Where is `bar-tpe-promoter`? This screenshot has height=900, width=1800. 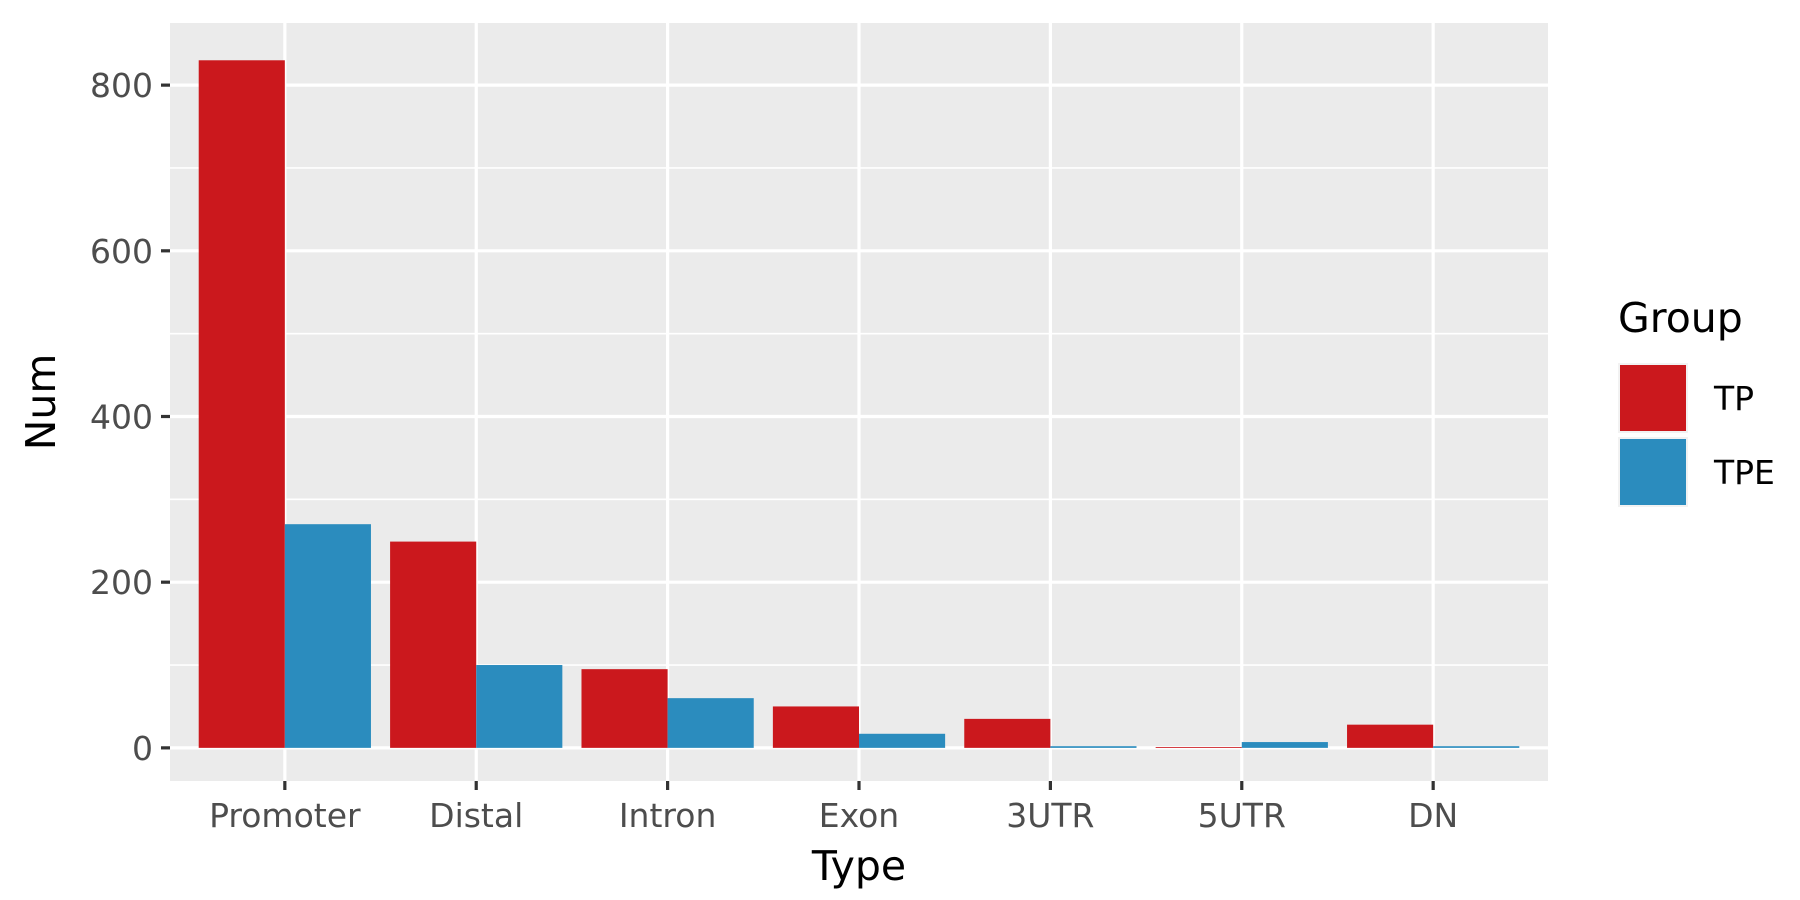
bar-tpe-promoter is located at coordinates (327, 636).